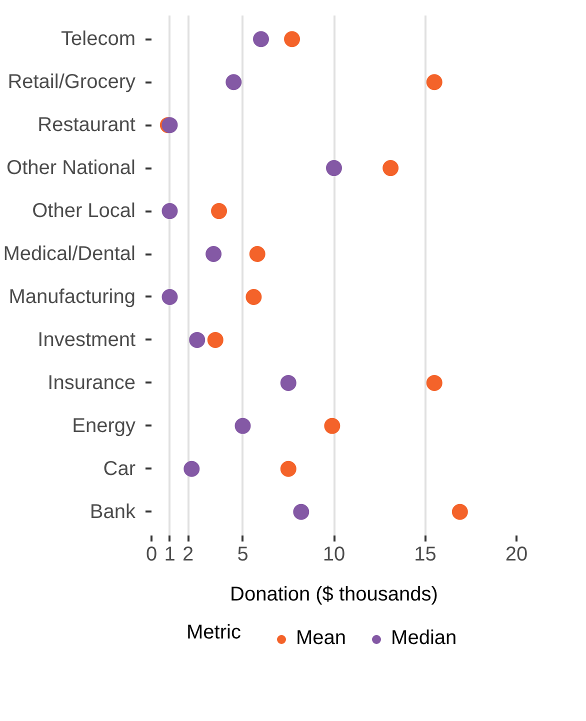  What do you see at coordinates (98, 39) in the screenshot?
I see `y-tick-label: Telecom` at bounding box center [98, 39].